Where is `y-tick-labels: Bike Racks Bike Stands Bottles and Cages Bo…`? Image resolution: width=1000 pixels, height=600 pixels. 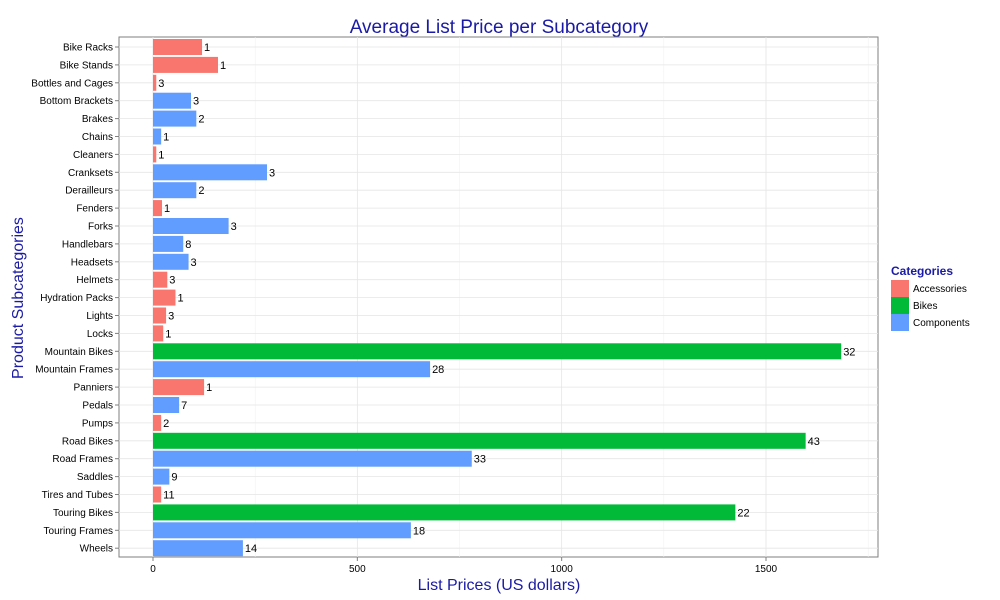 y-tick-labels: Bike Racks Bike Stands Bottles and Cages Bo… is located at coordinates (75, 299).